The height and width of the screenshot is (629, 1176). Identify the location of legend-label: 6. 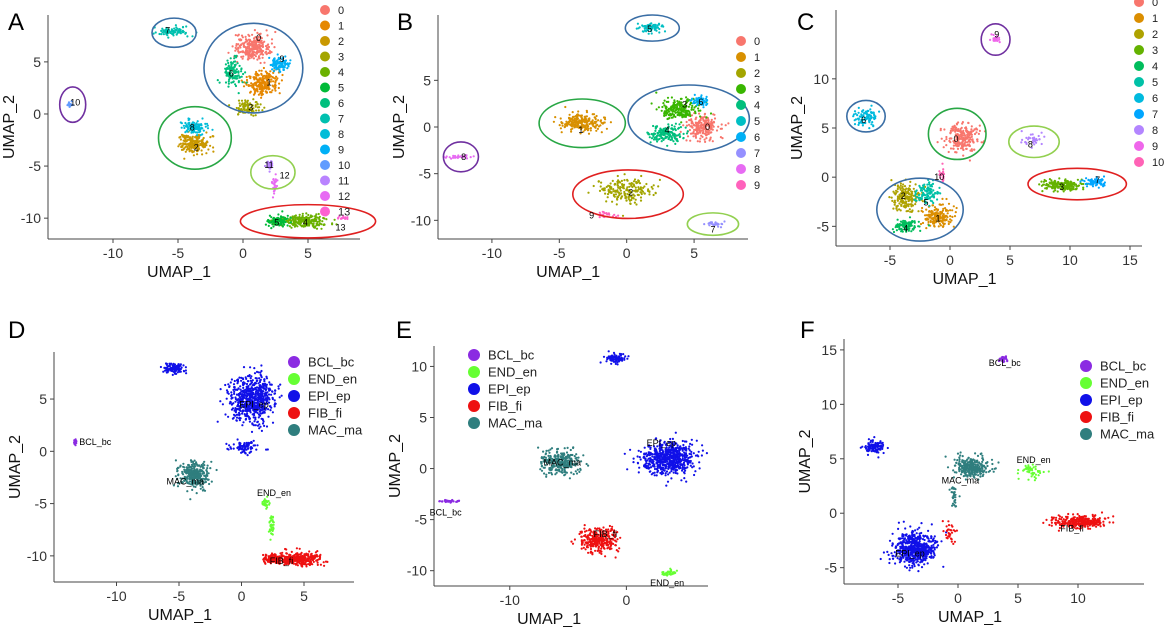
(1155, 99).